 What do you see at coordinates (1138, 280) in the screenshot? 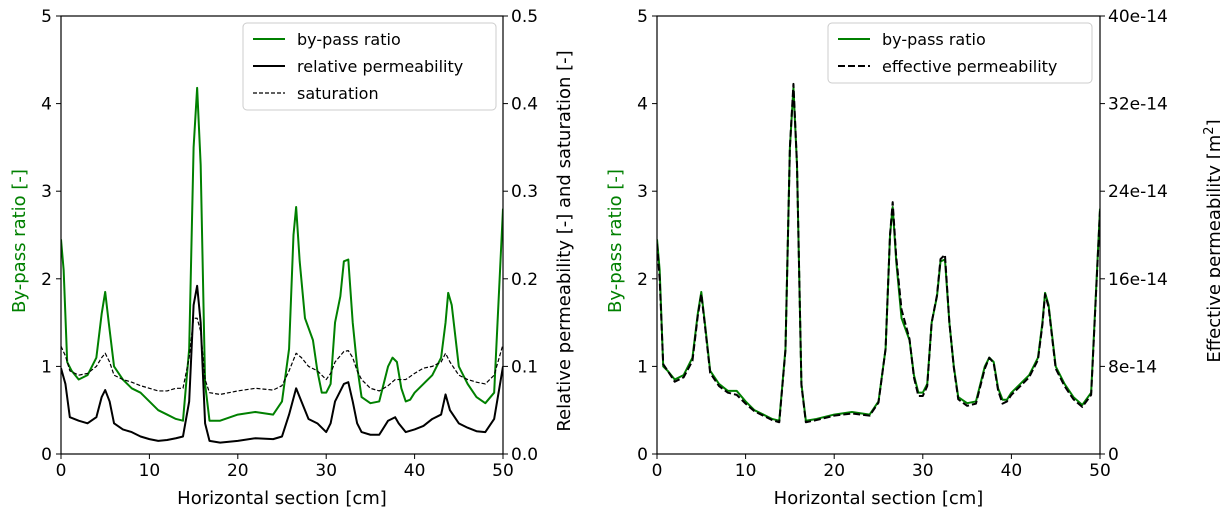
I see `y2-tick-label: 16e-14` at bounding box center [1138, 280].